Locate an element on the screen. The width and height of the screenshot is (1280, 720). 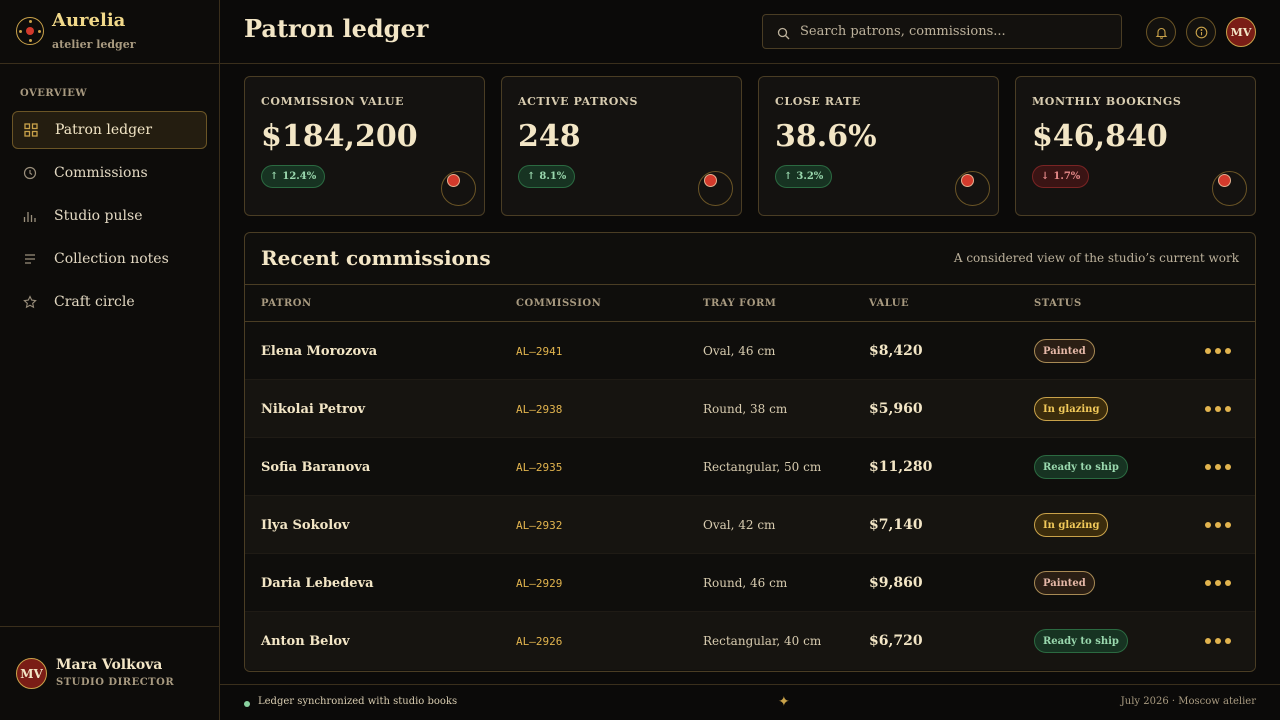
footer-date-location: July 2026 · Moscow atelier is located at coordinates (1188, 701).